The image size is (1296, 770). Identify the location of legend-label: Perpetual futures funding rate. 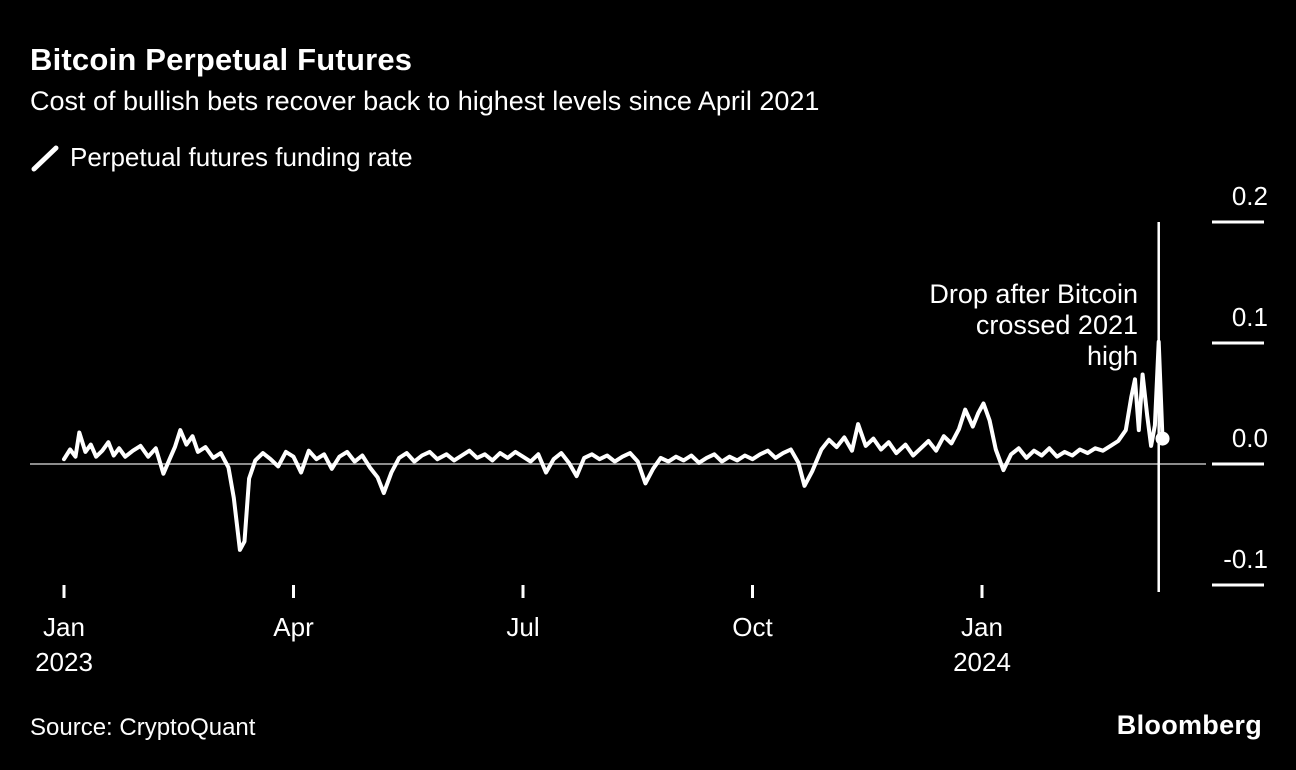
(241, 157).